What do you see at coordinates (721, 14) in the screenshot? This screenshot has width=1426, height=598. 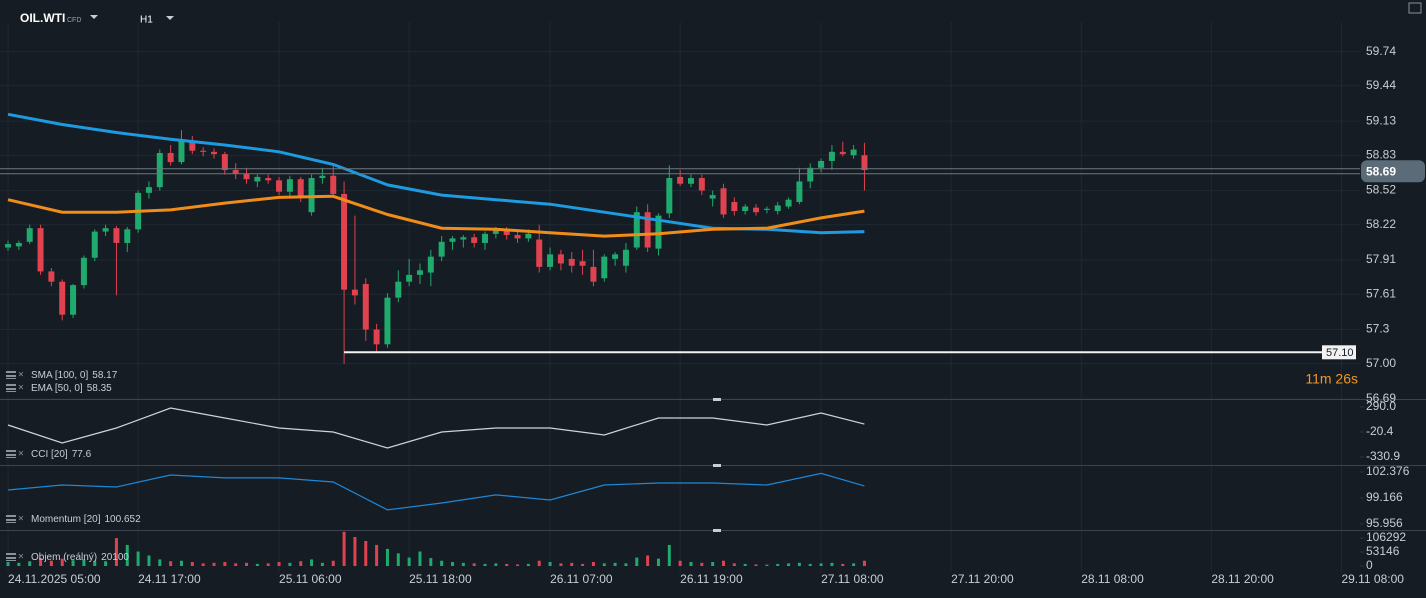 I see `header: OIL.WTI CFD H1` at bounding box center [721, 14].